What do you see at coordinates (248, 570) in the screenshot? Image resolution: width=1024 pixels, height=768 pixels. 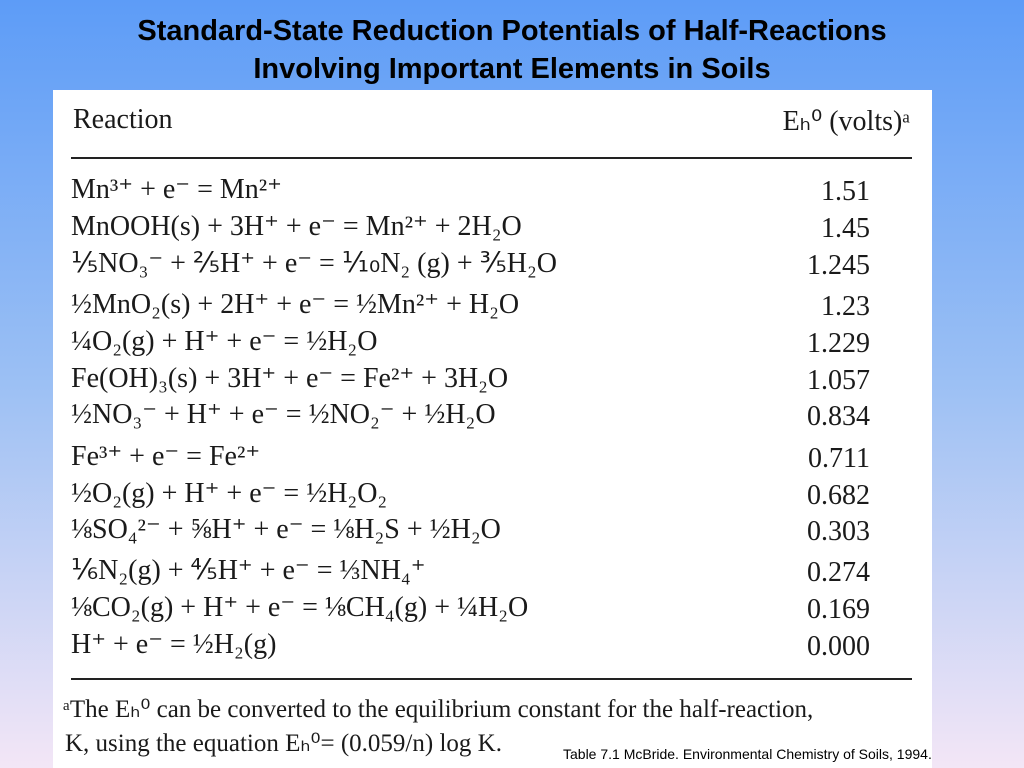 I see `reaction-cell: ⅙N₂(g) + ⅘H⁺ + e⁻ = ⅓NH₄⁺` at bounding box center [248, 570].